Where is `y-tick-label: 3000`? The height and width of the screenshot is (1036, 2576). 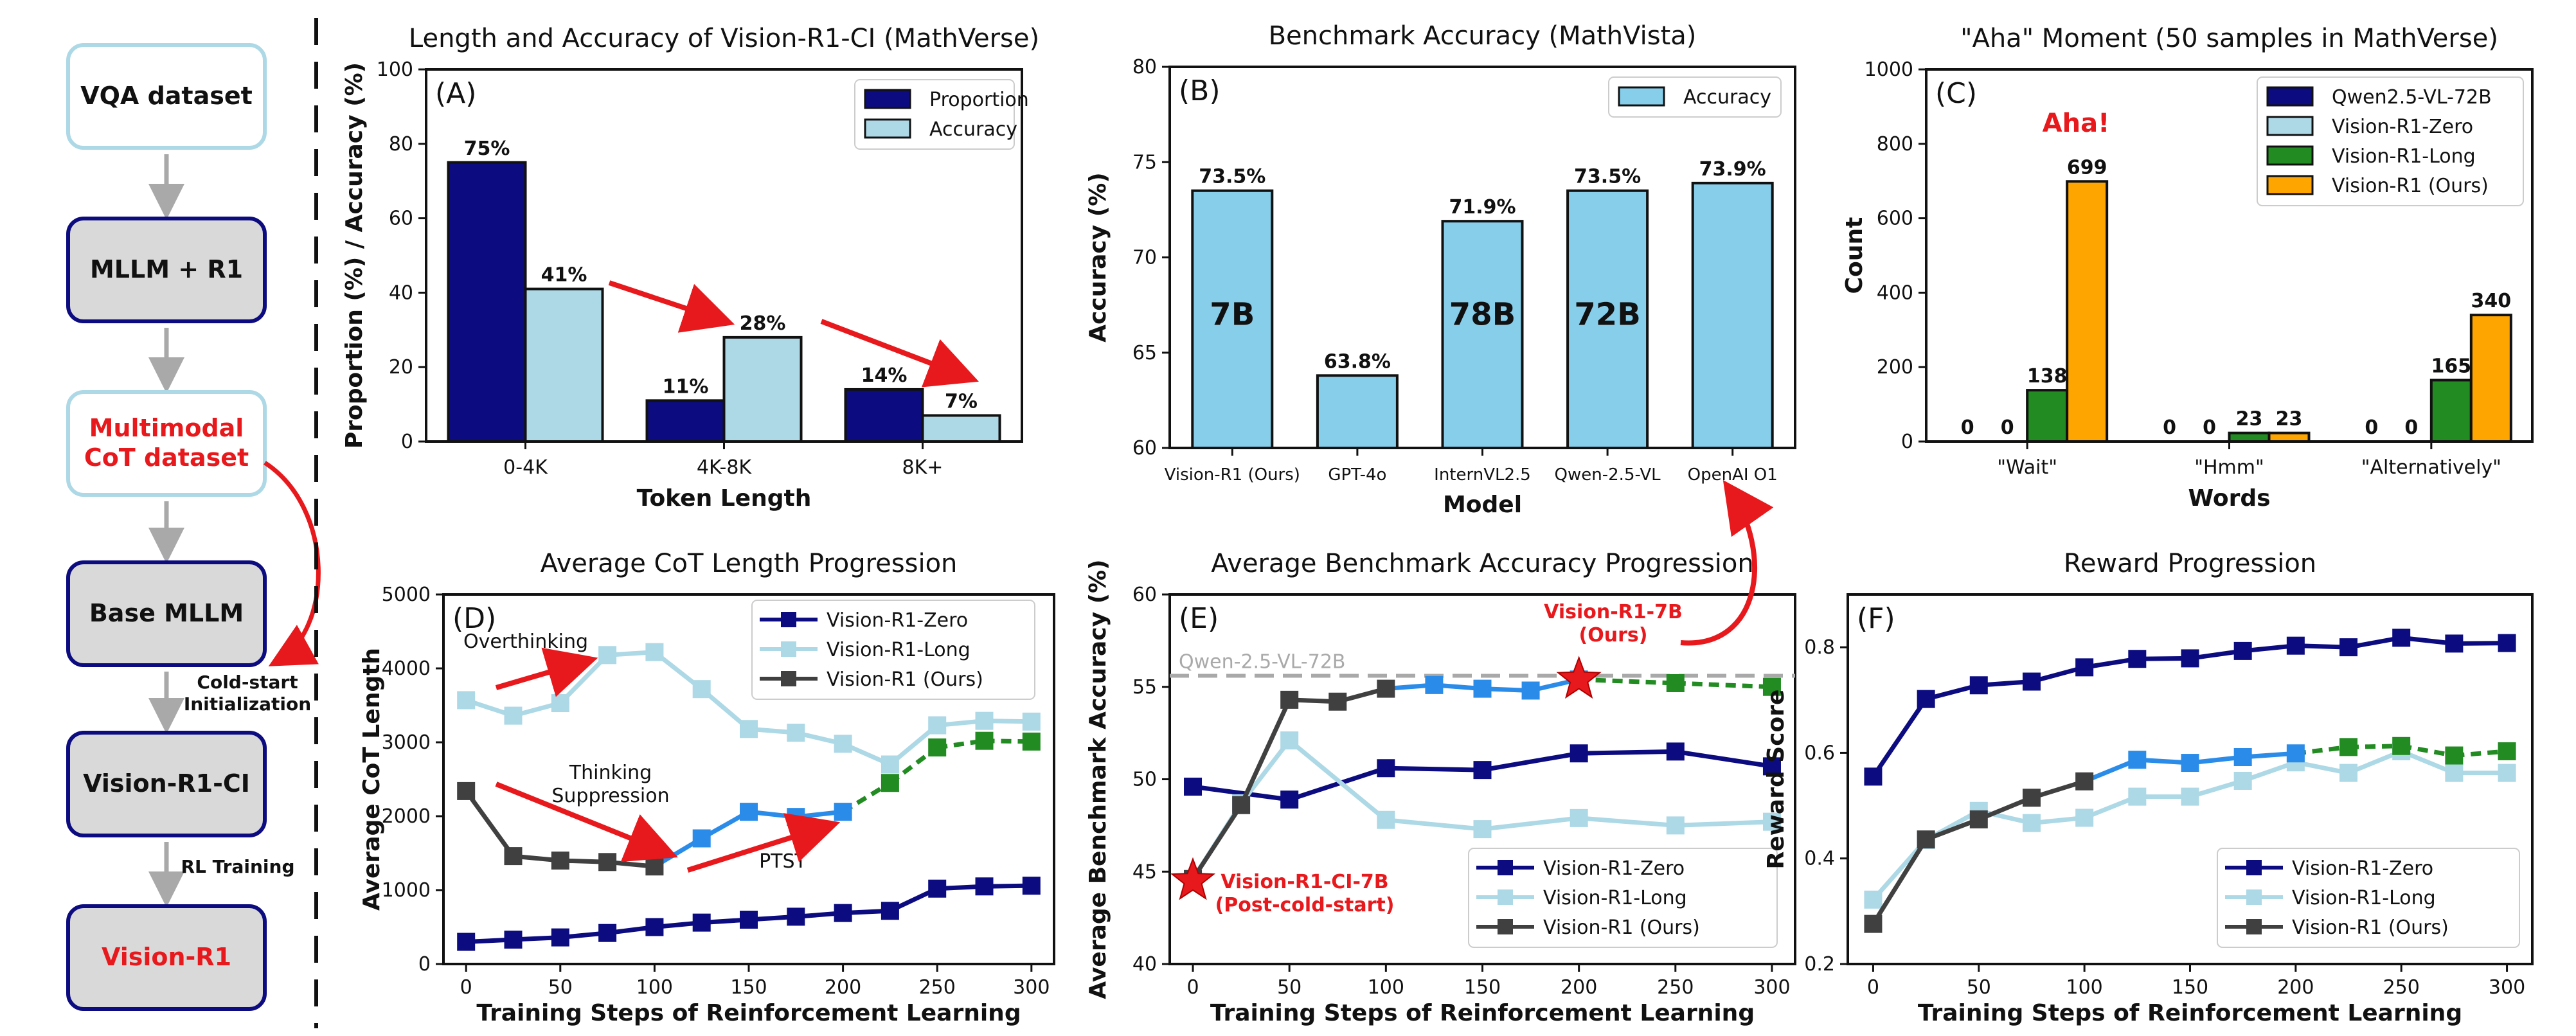
y-tick-label: 3000 is located at coordinates (406, 742).